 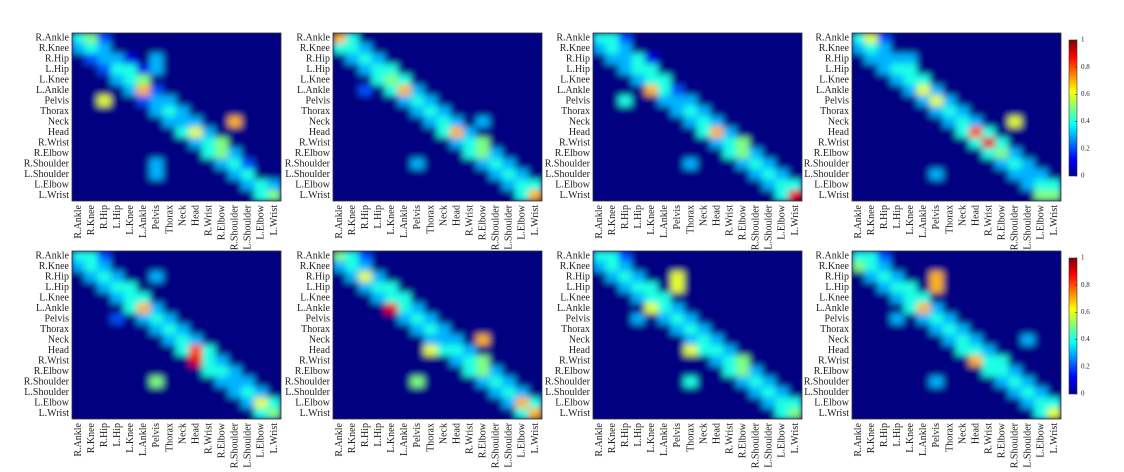 What do you see at coordinates (910, 219) in the screenshot?
I see `x-tick-label: L.Knee` at bounding box center [910, 219].